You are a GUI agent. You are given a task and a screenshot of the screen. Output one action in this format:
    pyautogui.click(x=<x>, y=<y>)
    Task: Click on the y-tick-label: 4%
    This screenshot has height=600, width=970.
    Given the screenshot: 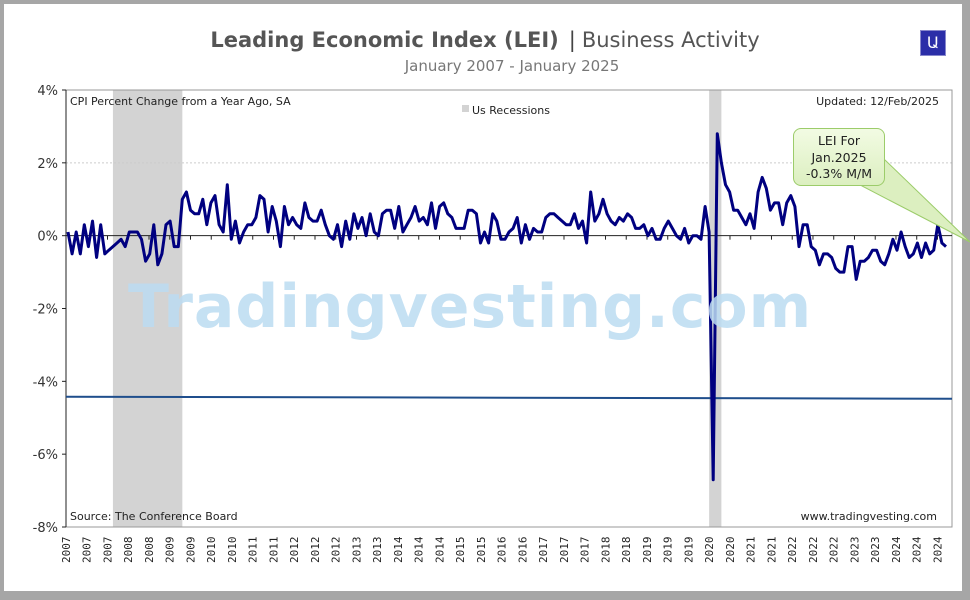 What is the action you would take?
    pyautogui.click(x=47, y=91)
    